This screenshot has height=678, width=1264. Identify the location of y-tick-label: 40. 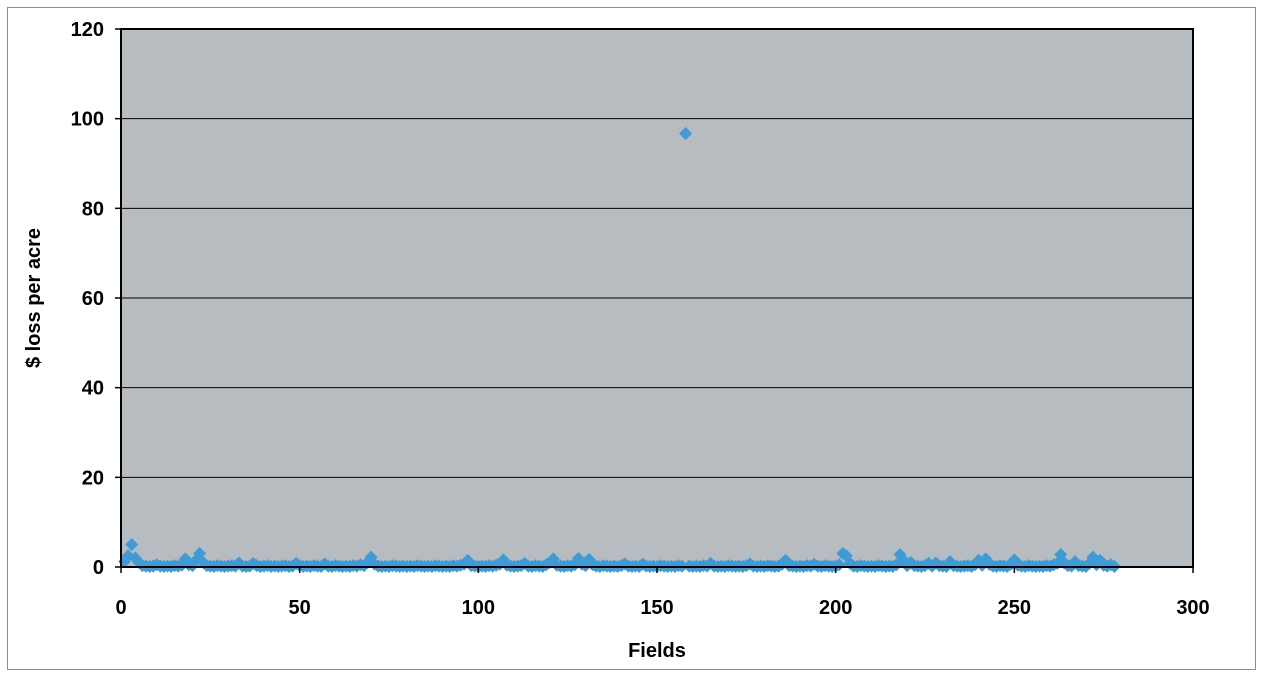
(93, 389).